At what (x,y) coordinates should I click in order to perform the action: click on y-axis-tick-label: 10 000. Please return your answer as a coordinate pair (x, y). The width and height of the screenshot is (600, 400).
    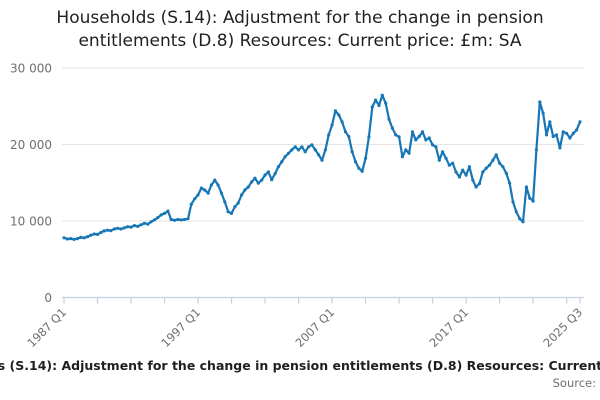
    Looking at the image, I should click on (31, 222).